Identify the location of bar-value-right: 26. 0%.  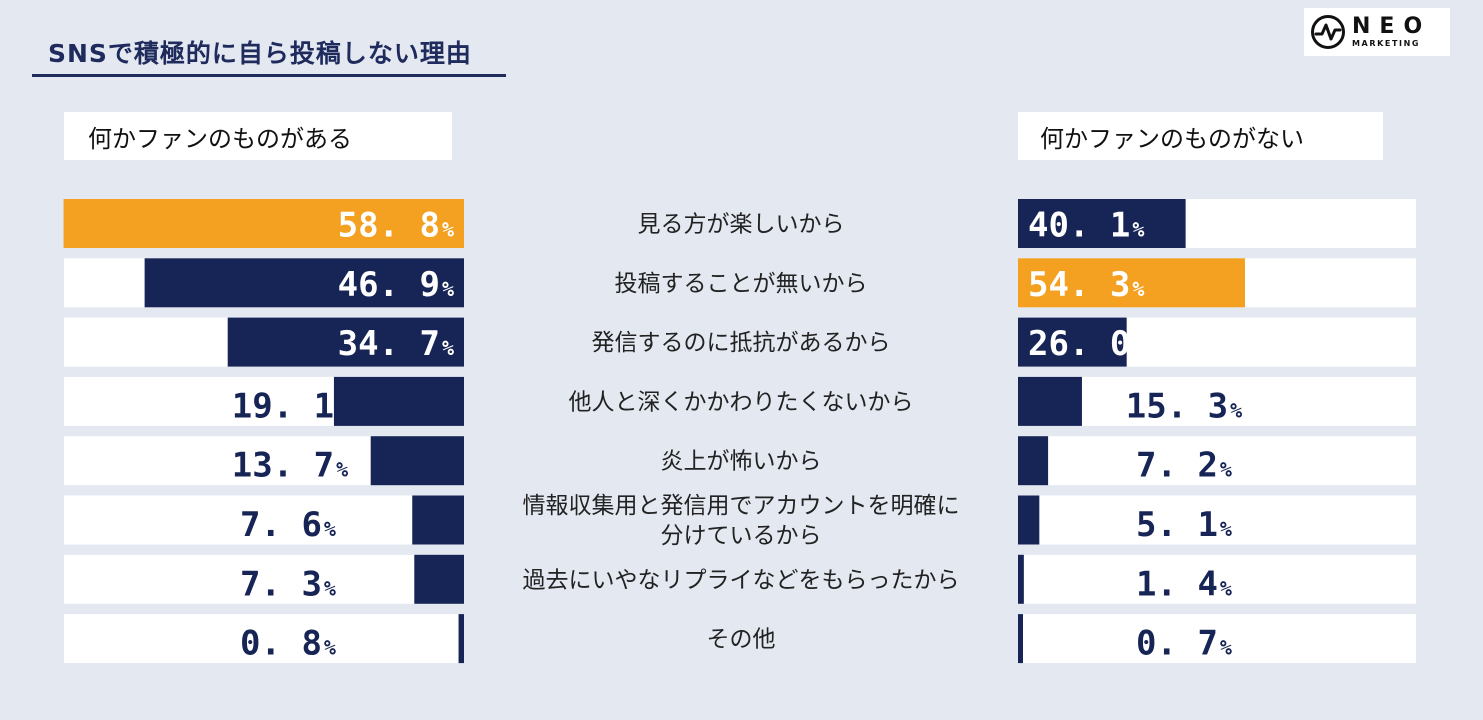
(1086, 344).